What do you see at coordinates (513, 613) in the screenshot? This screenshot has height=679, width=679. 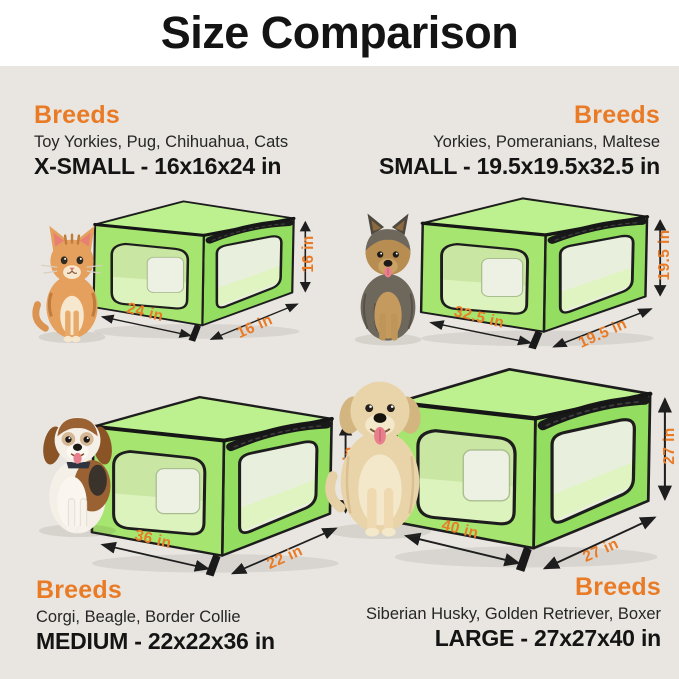 I see `breeds-list: Siberian Husky, Golden Retriever, Boxer` at bounding box center [513, 613].